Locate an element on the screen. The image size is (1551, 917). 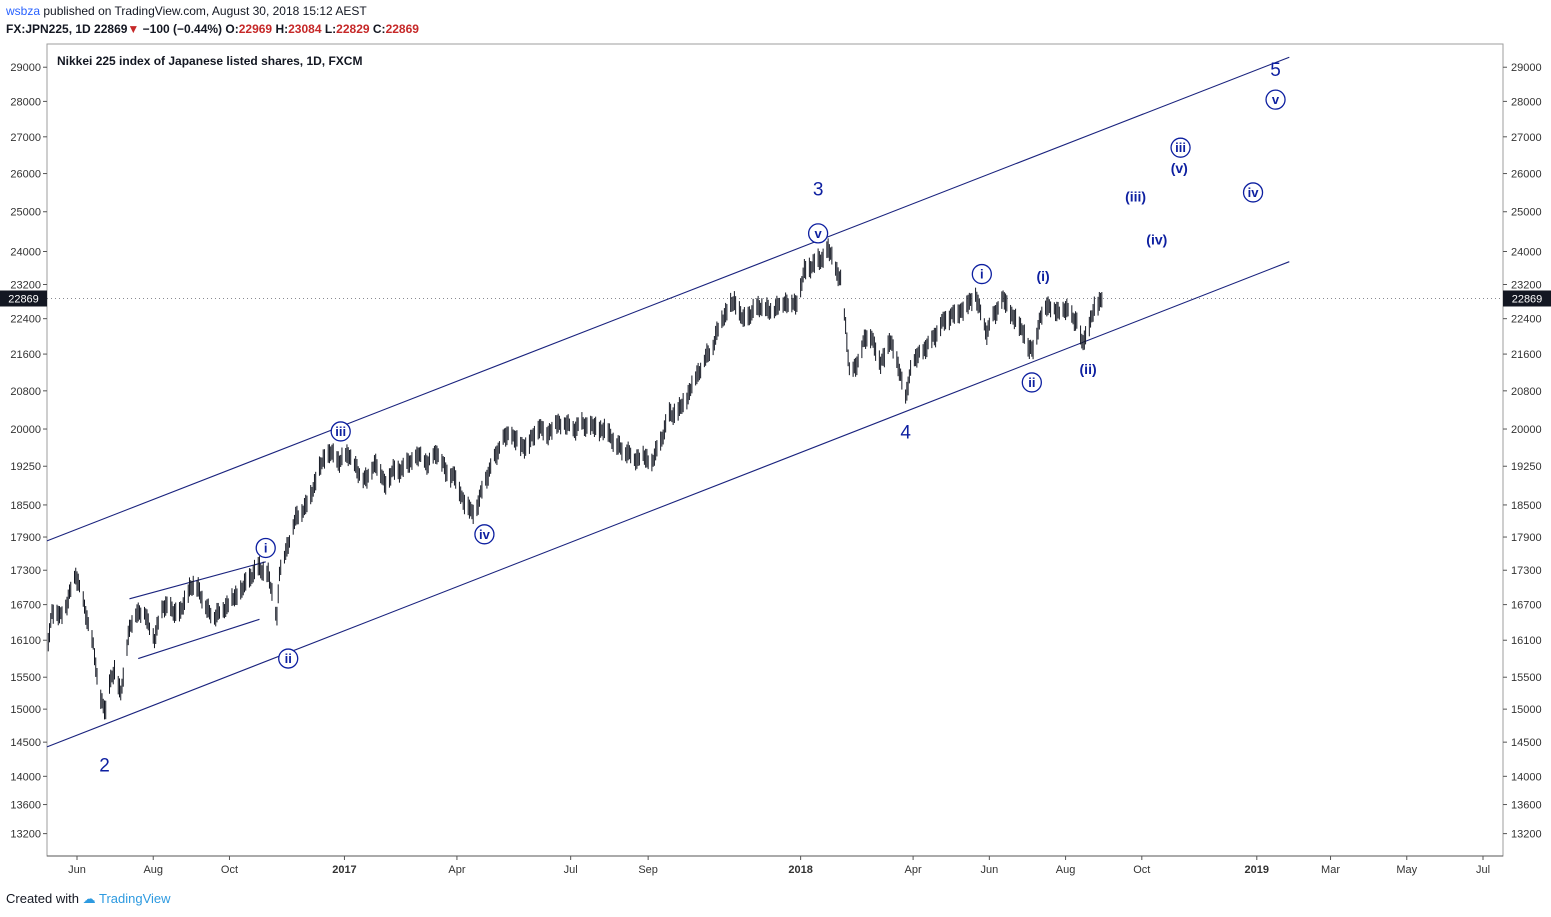
y-tick-label-right: 14000 is located at coordinates (1526, 777).